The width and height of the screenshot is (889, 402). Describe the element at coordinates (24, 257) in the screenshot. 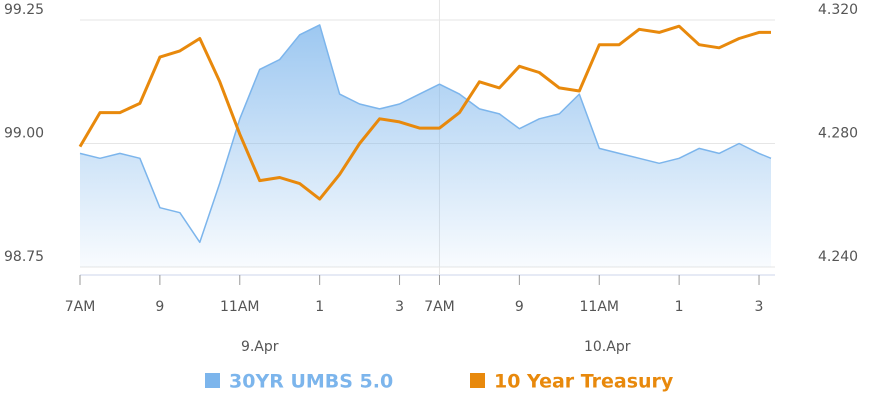

I see `y-tick-label: 98.75` at that location.